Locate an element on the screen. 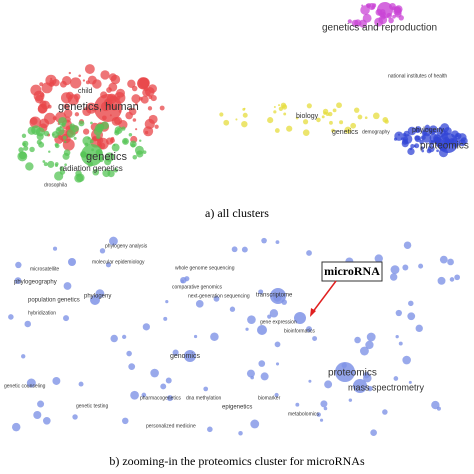 The height and width of the screenshot is (474, 474). node-label: personalized medicine is located at coordinates (171, 426).